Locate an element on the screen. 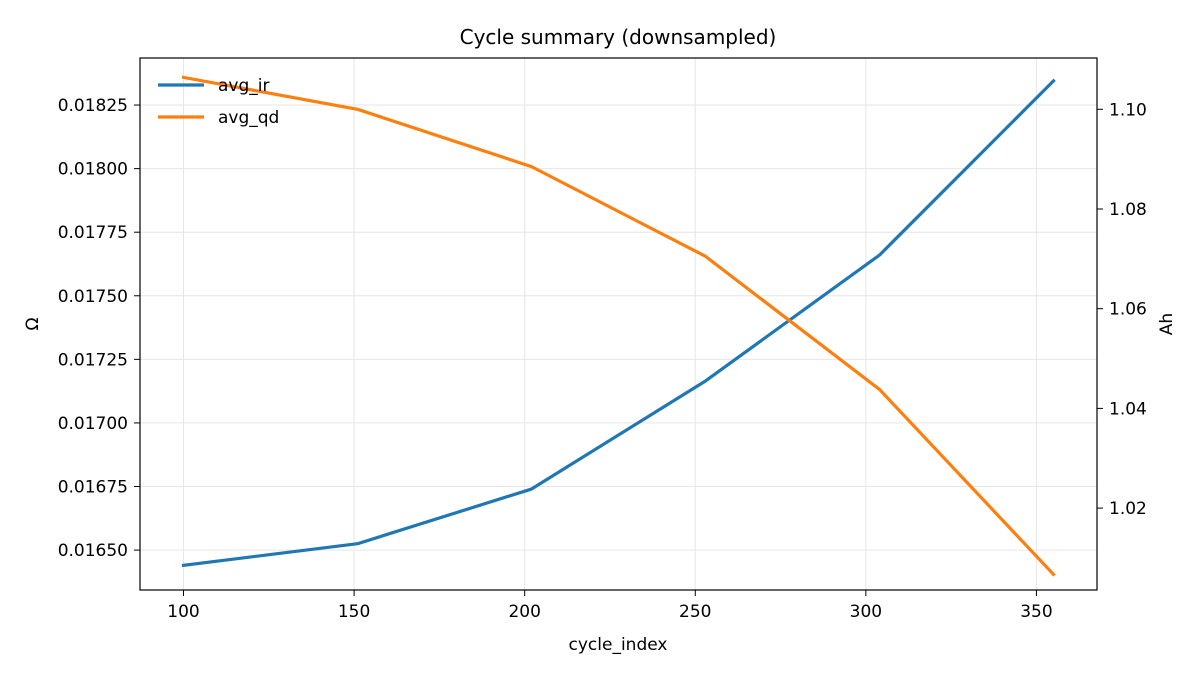  y-left-tick-label: 0.01775 is located at coordinates (93, 233).